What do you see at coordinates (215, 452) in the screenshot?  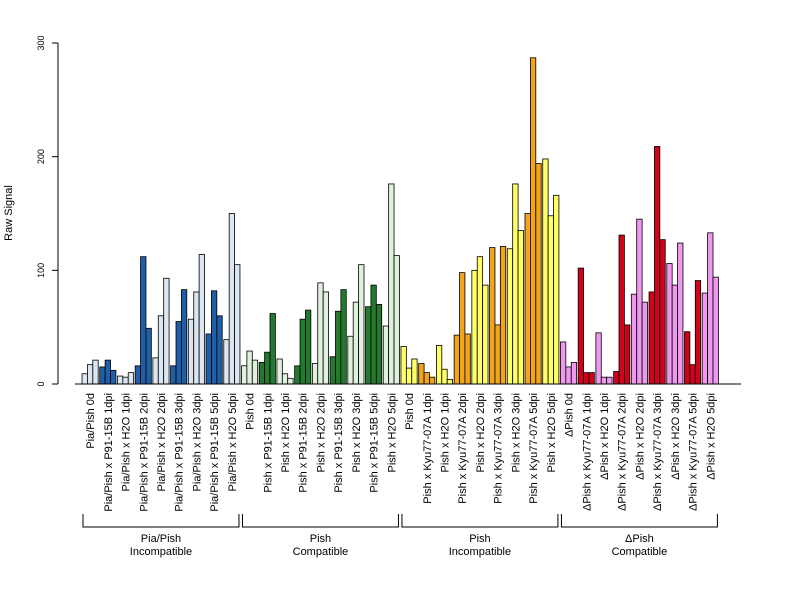 I see `category-label: Pia/Pish x P91-15B 5dpi` at bounding box center [215, 452].